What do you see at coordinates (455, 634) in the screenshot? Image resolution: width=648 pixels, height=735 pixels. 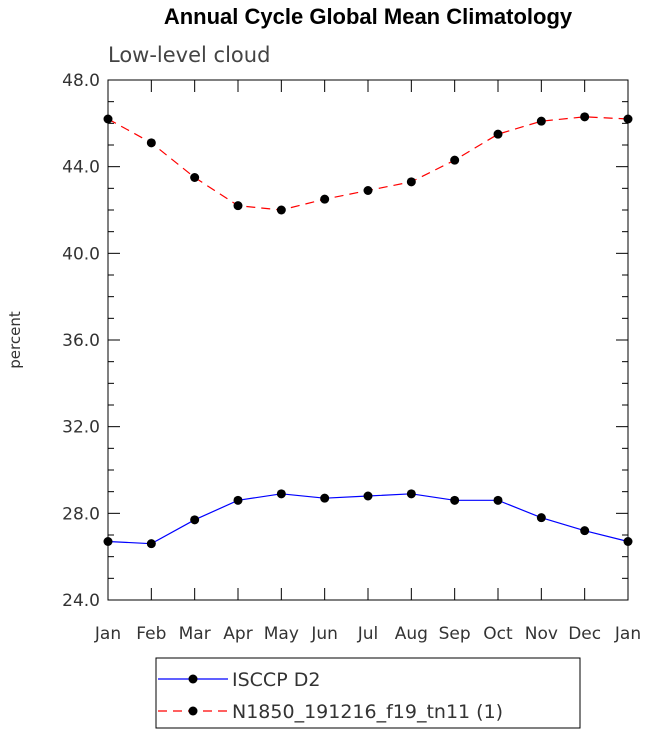 I see `x-tick-label: Sep` at bounding box center [455, 634].